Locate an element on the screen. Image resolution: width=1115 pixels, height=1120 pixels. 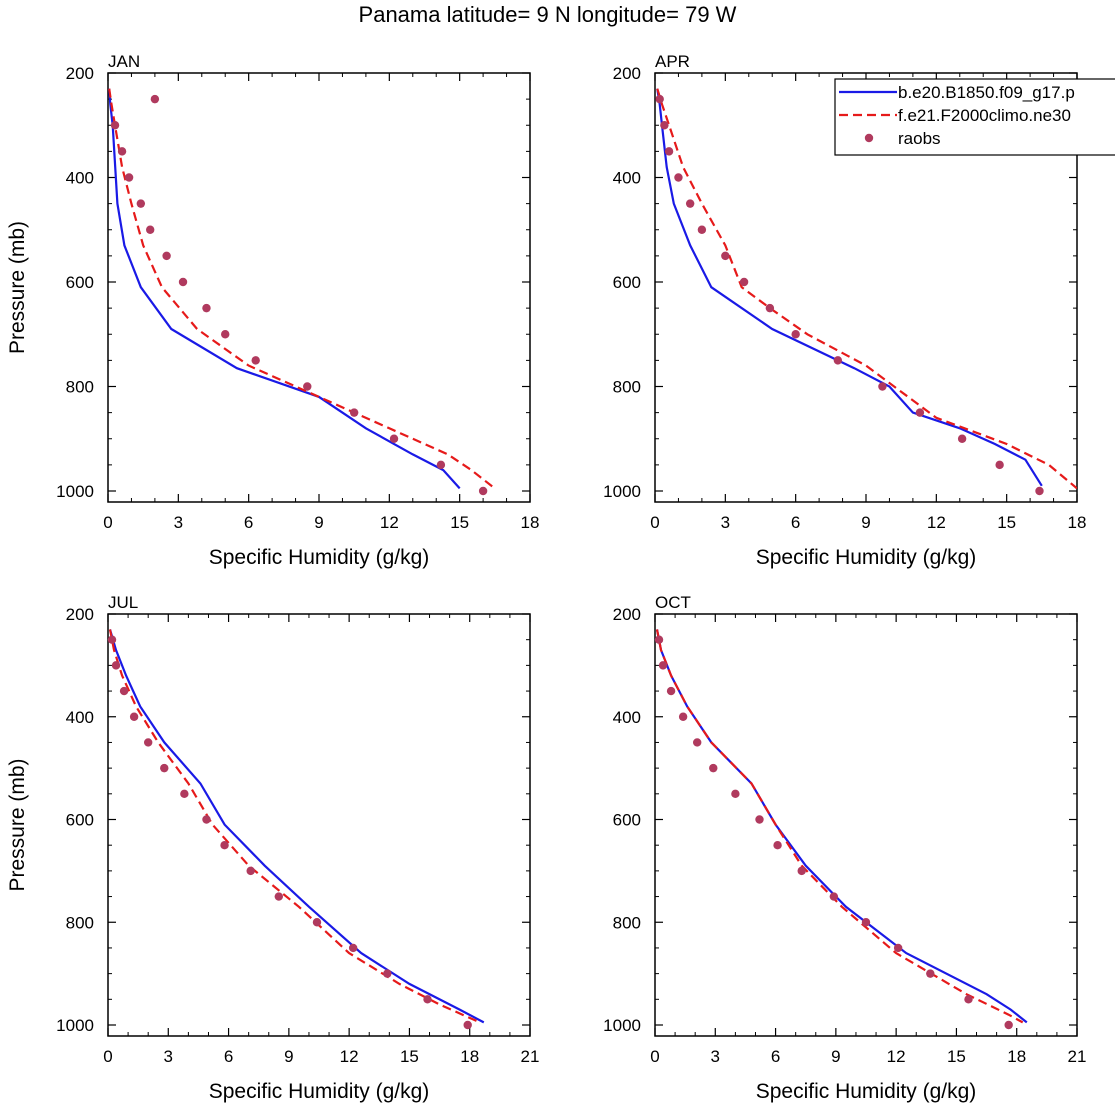
x-axis-label: Specific Humidity (g/kg) is located at coordinates (866, 1091).